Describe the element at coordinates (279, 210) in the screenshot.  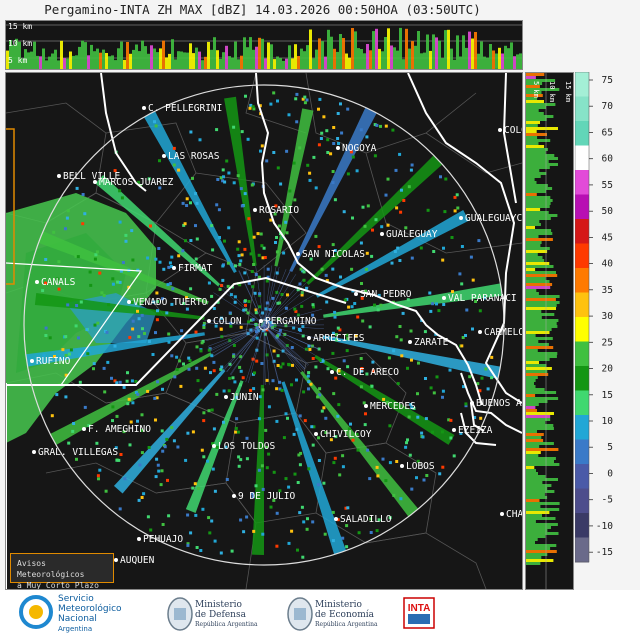
I see `city-label: ROSARIO` at that location.